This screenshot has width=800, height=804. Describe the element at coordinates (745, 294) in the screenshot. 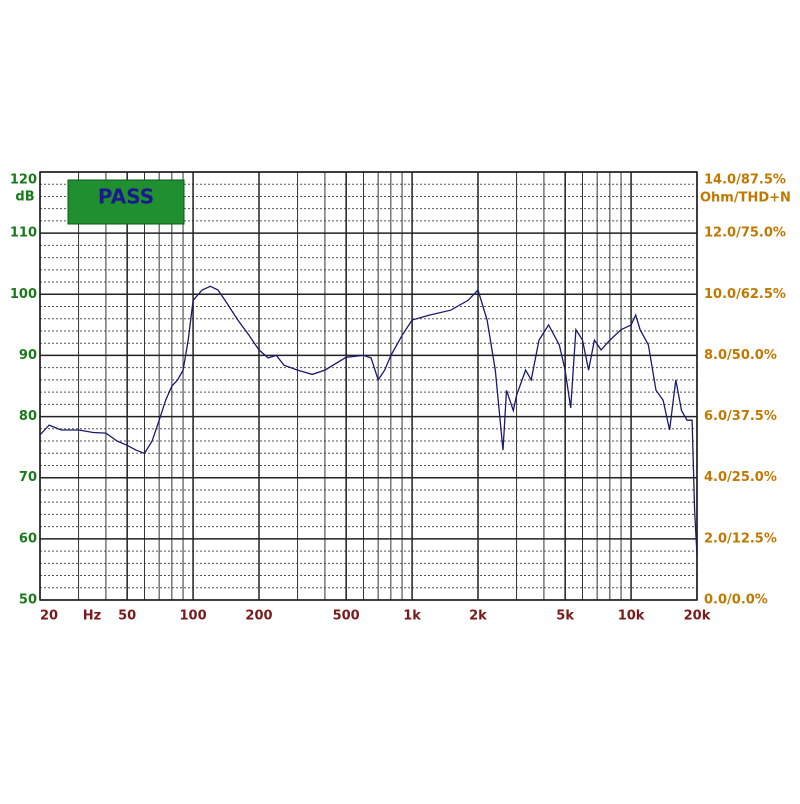

I see `y2-tick-label: 10.0/62.5%` at that location.